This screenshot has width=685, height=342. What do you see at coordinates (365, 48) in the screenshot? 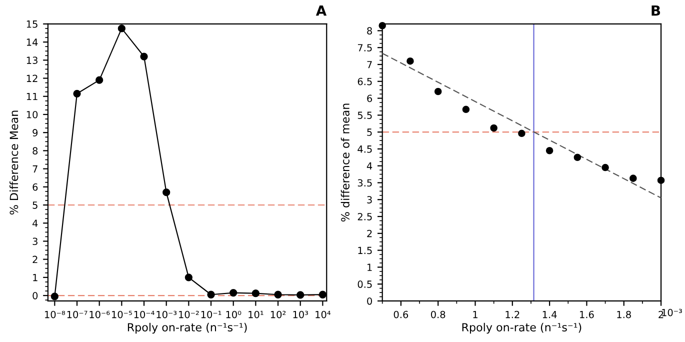
I see `y-tick-label: 7.5` at bounding box center [365, 48].